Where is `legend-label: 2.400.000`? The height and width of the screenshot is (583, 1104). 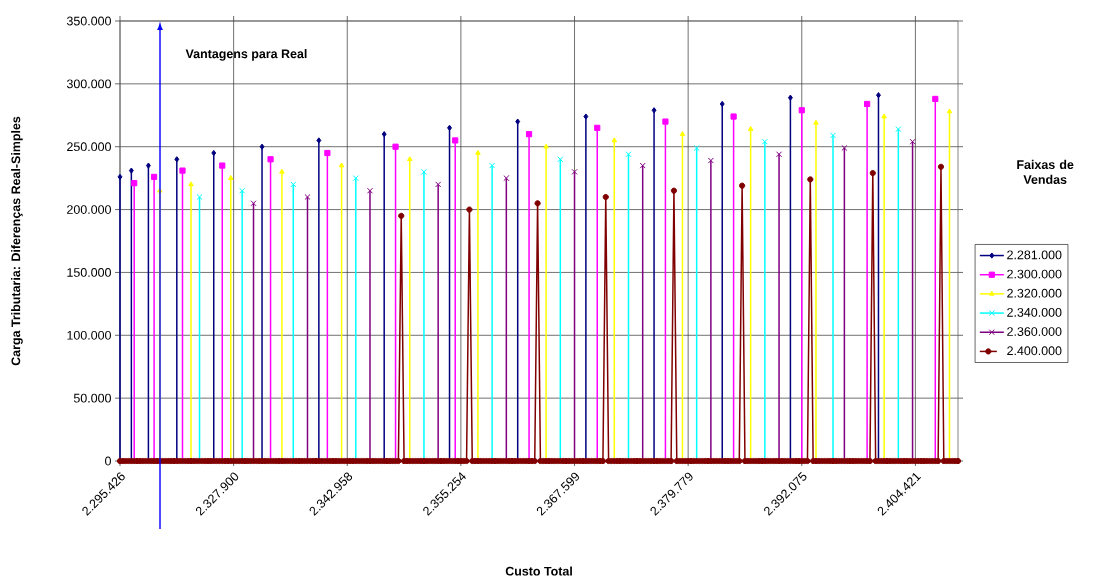
legend-label: 2.400.000 is located at coordinates (1034, 351).